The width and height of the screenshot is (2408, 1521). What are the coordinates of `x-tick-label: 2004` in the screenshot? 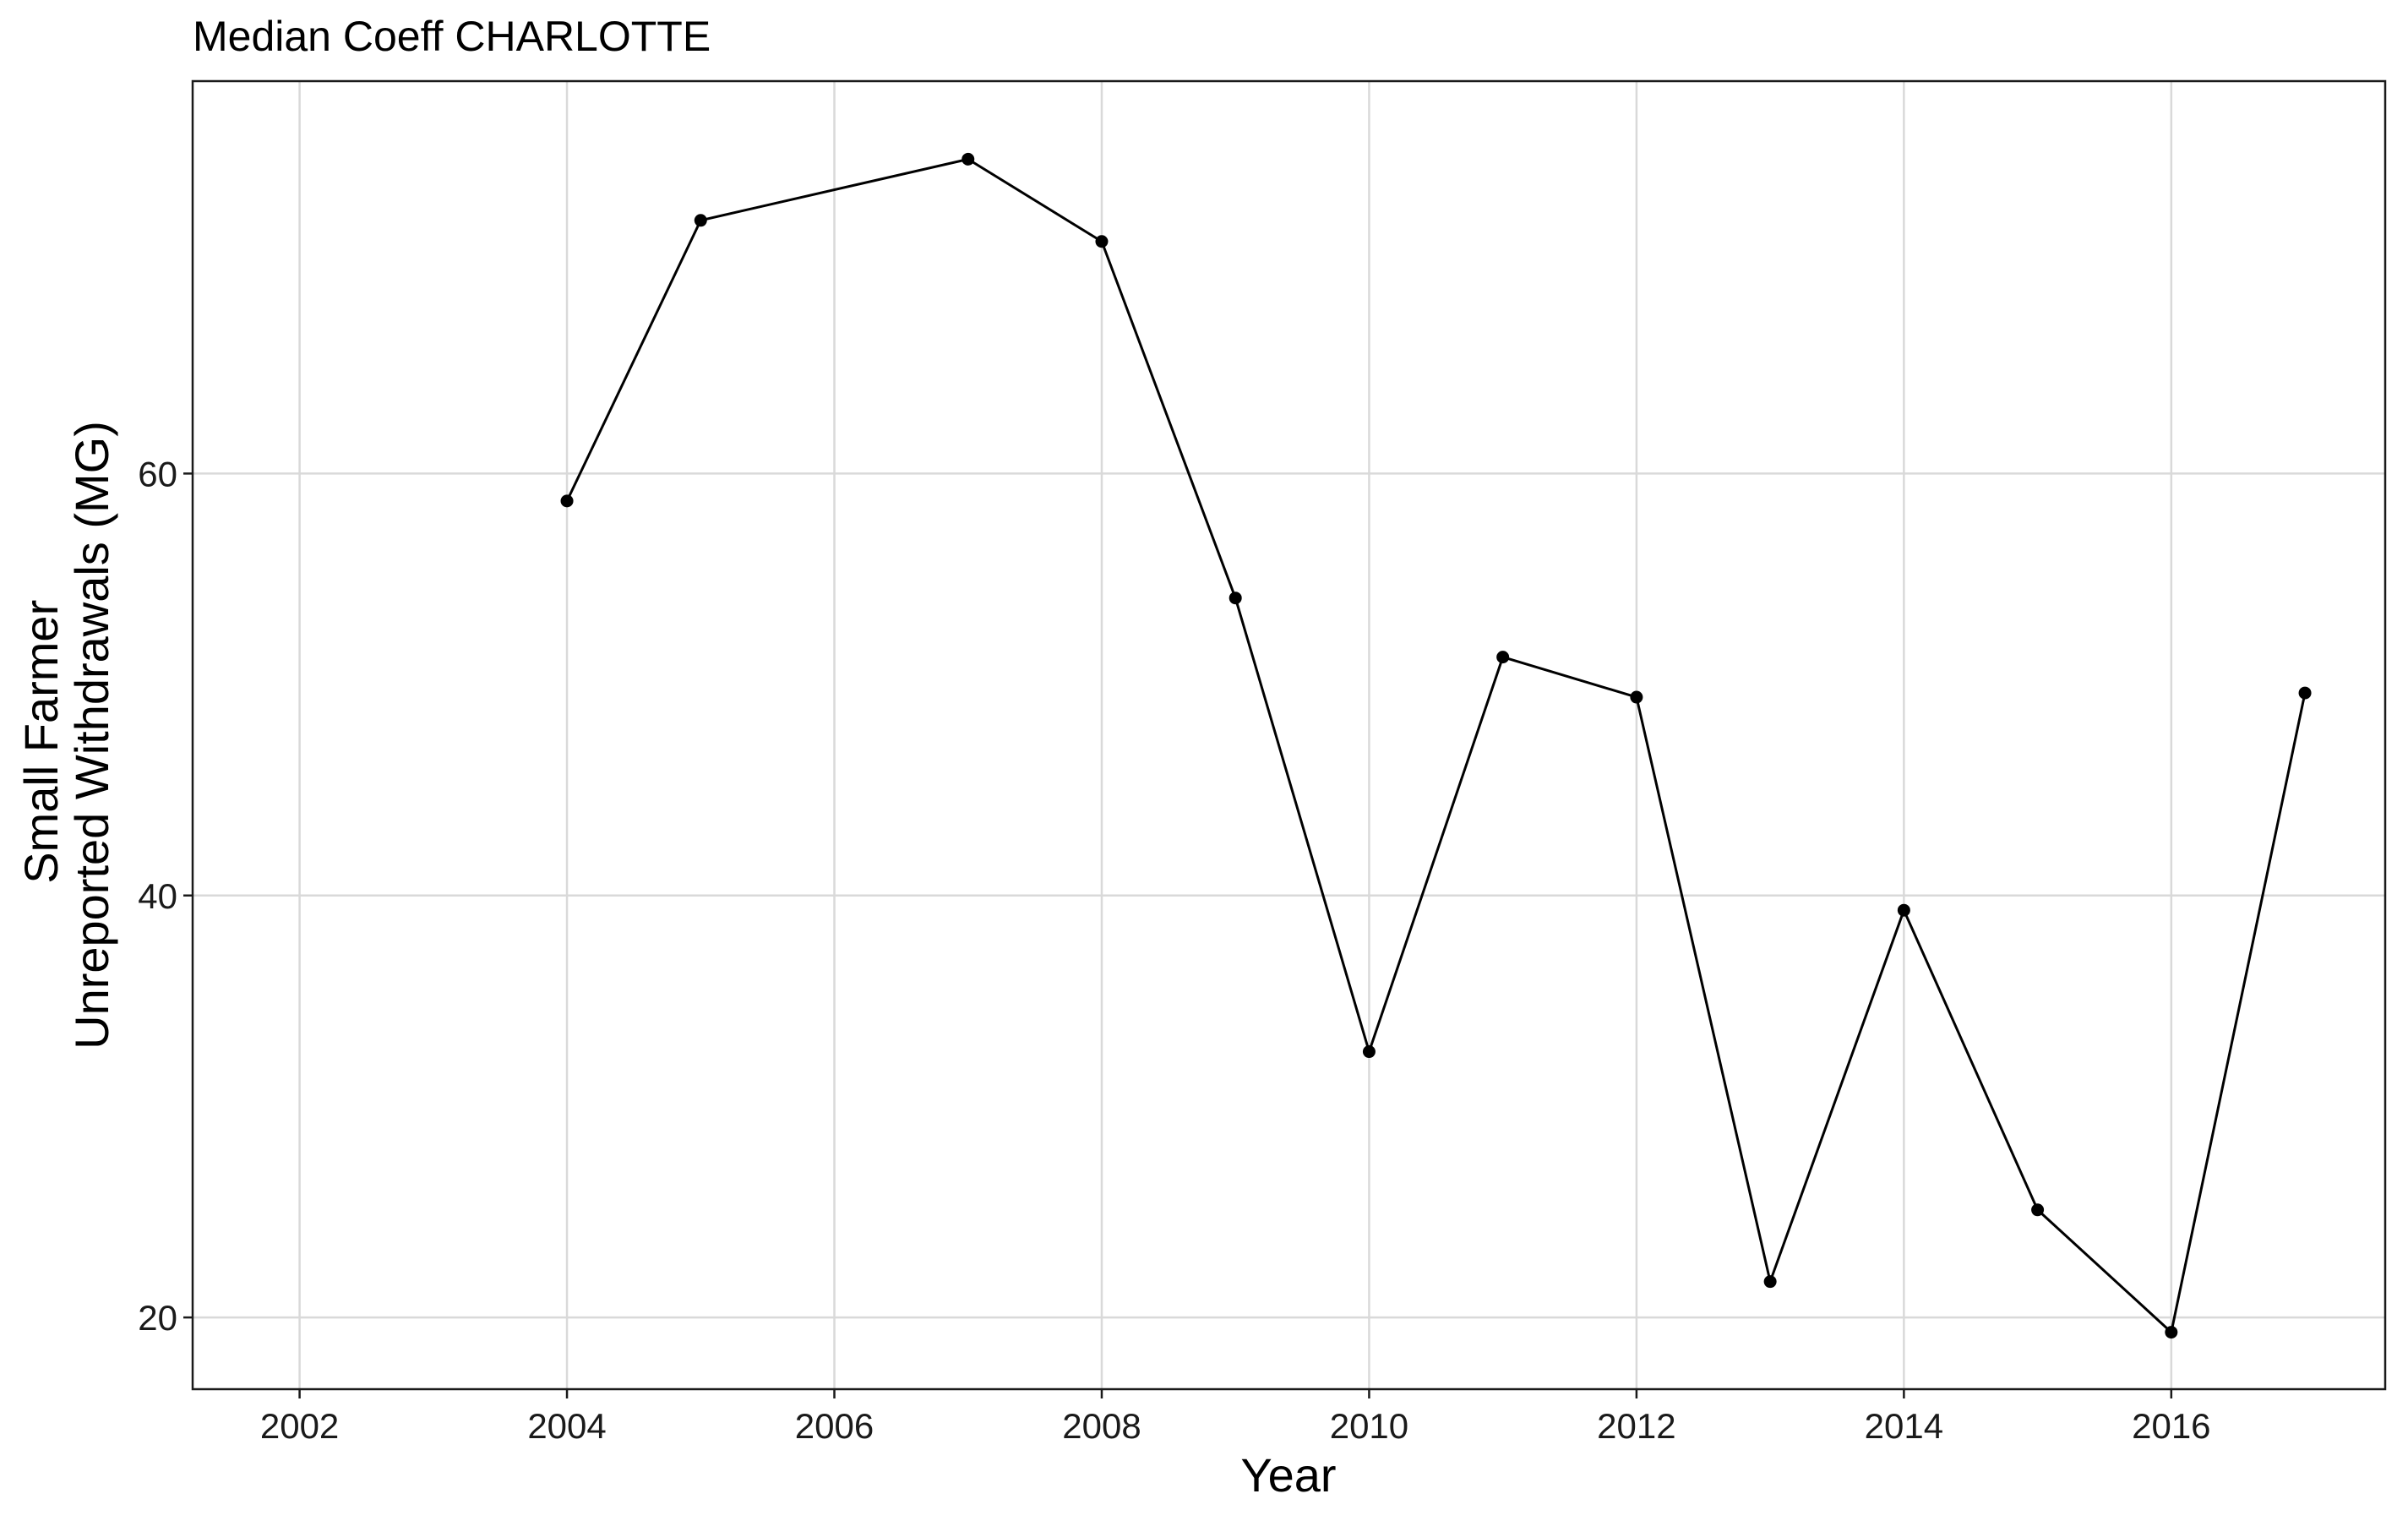 It's located at (566, 1426).